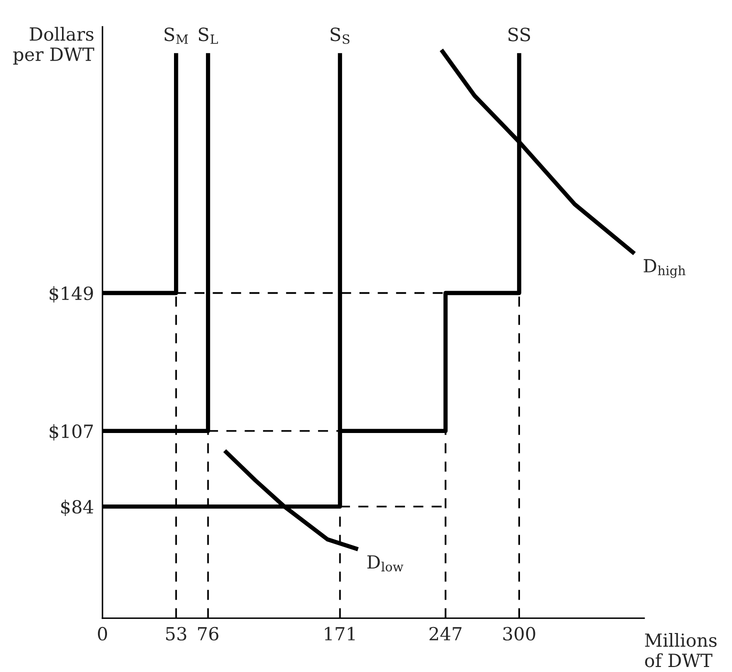 This screenshot has width=732, height=672. Describe the element at coordinates (176, 633) in the screenshot. I see `x-tick-label: 53` at that location.